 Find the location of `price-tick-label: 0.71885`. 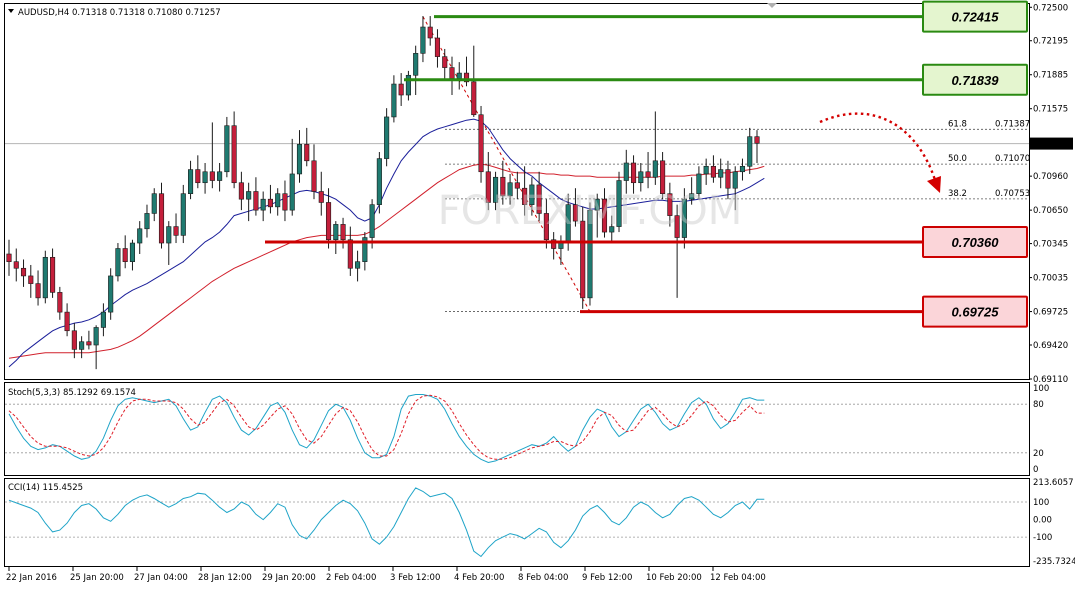

price-tick-label: 0.71885 is located at coordinates (1050, 76).